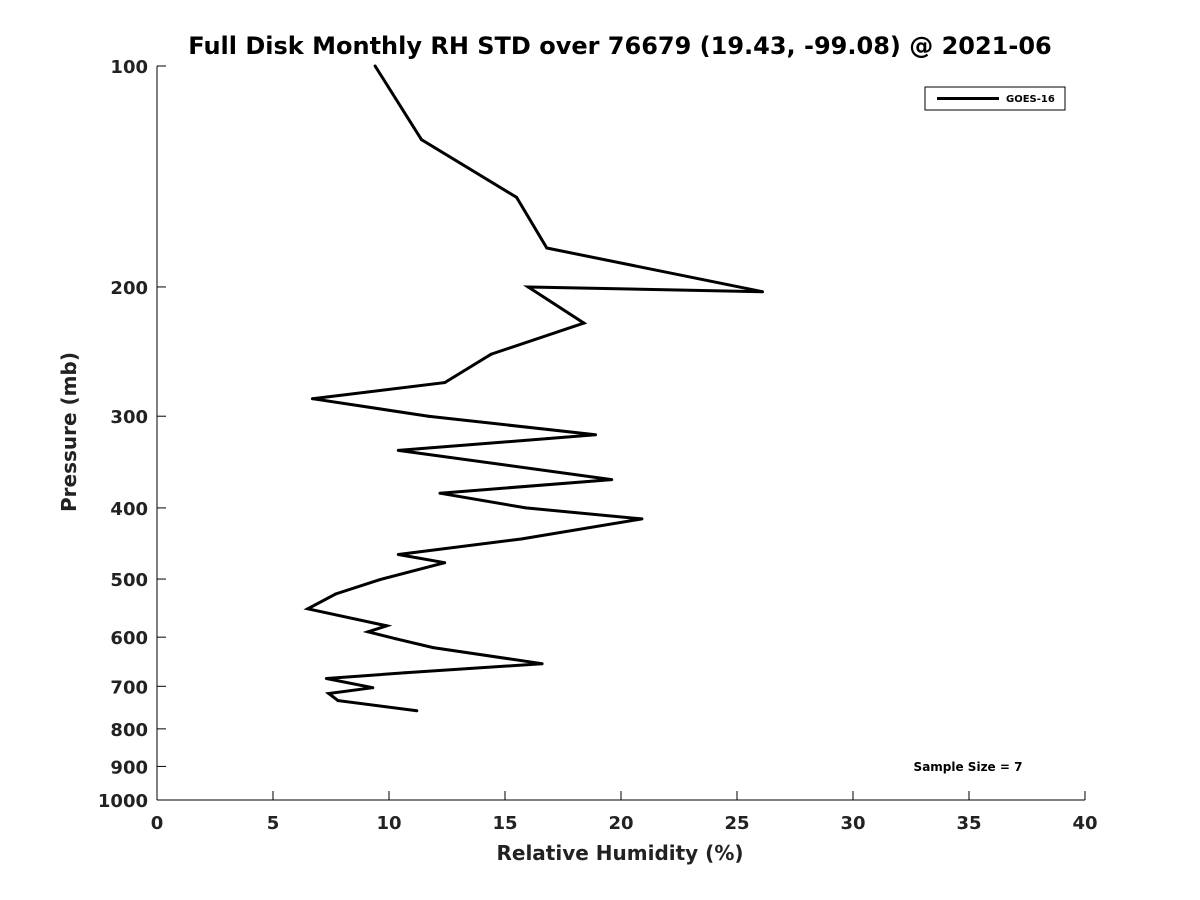 The height and width of the screenshot is (900, 1200). Describe the element at coordinates (129, 580) in the screenshot. I see `y-tick-label: 500` at that location.